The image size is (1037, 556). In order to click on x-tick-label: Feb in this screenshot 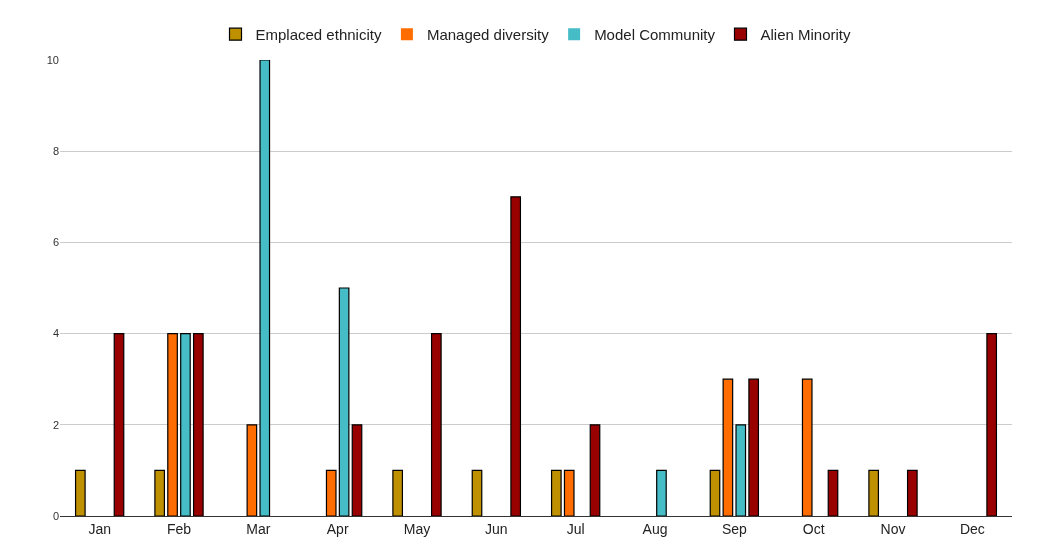, I will do `click(179, 528)`.